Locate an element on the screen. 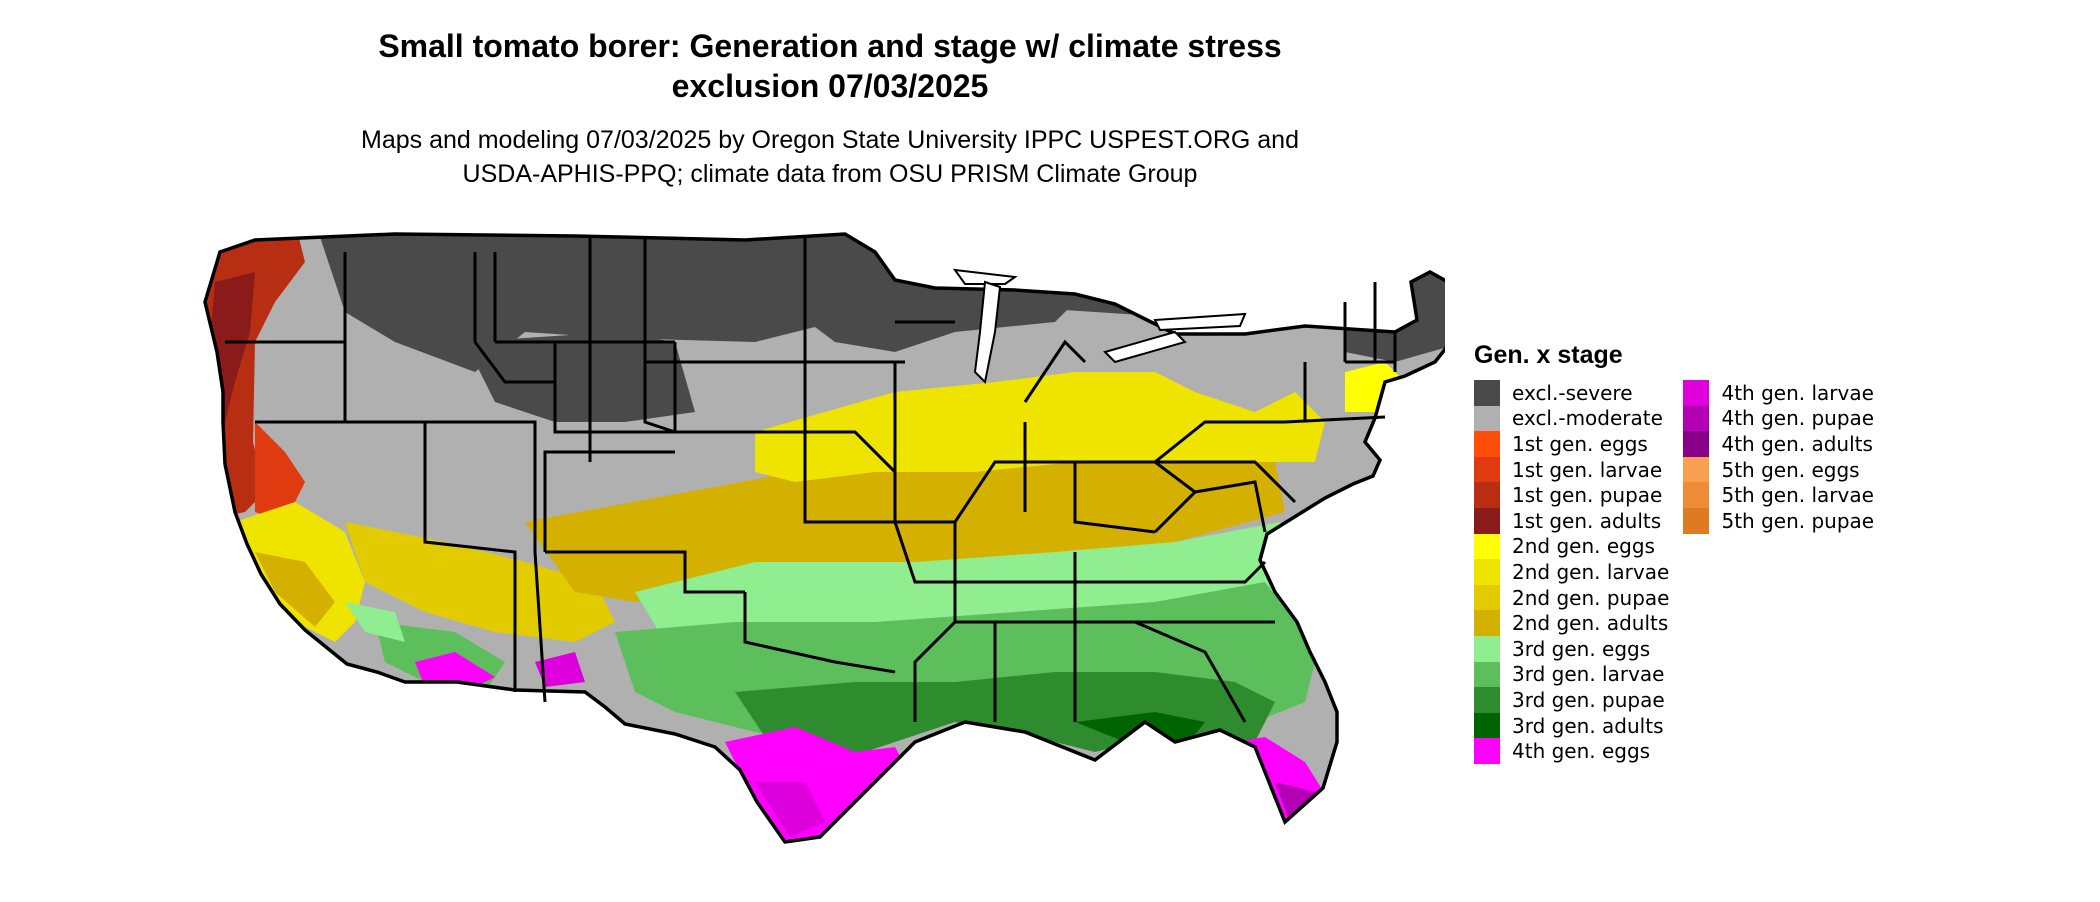 The image size is (2100, 902). legend-item: excl.-moderate is located at coordinates (1571, 418).